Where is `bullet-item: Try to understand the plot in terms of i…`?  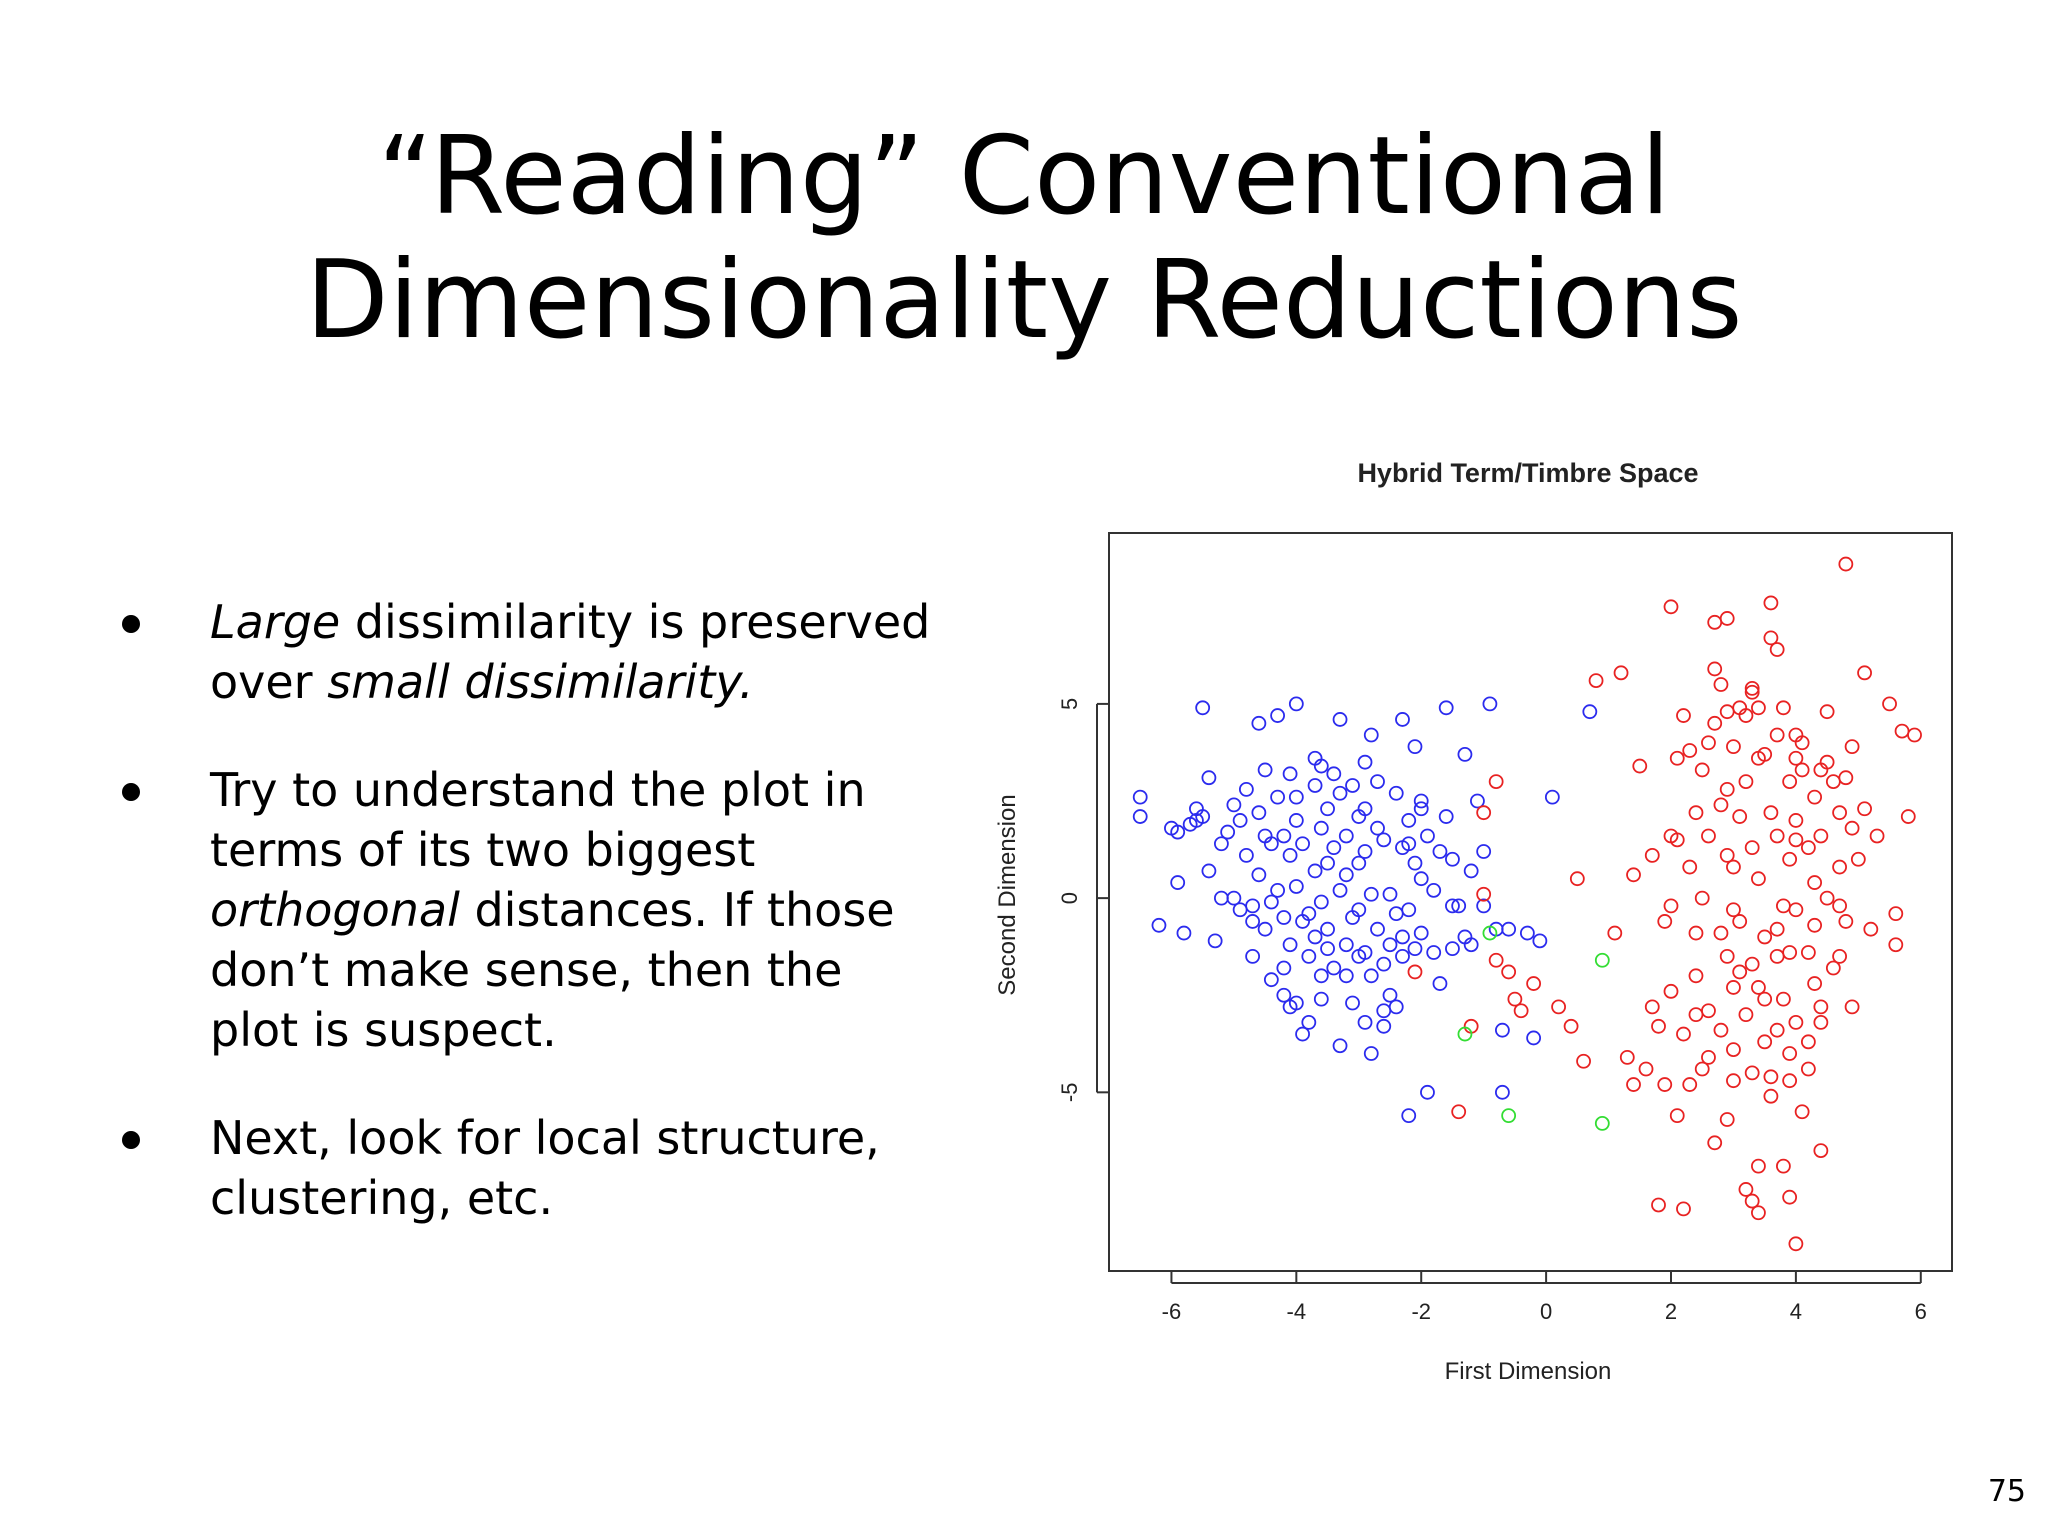 bullet-item: Try to understand the plot in terms of i… is located at coordinates (528, 910).